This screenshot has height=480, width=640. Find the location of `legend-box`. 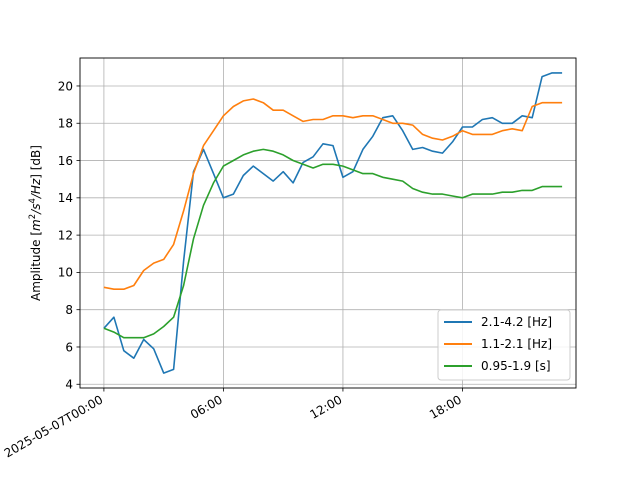

legend-box is located at coordinates (504, 345).